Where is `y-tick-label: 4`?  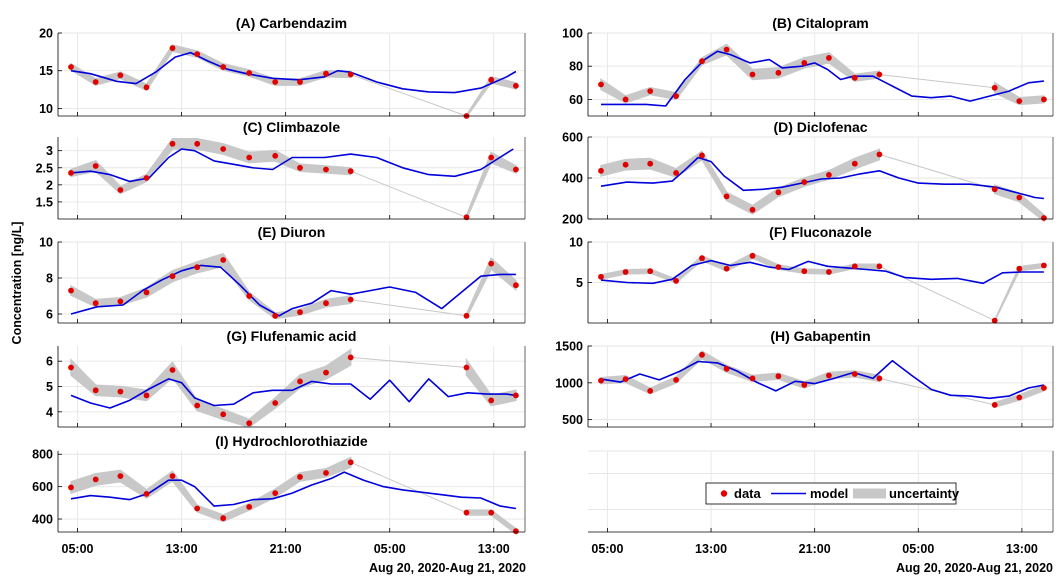
y-tick-label: 4 is located at coordinates (49, 412).